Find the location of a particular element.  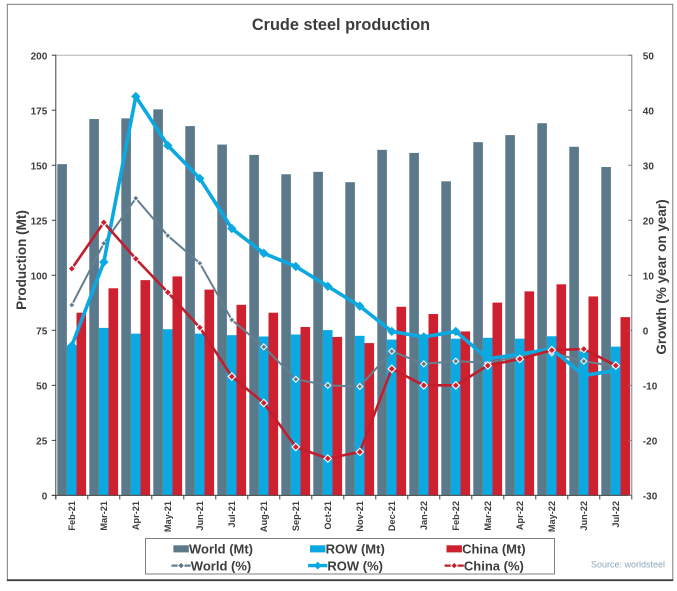

svg-text: ROW (Mt) is located at coordinates (355, 548).